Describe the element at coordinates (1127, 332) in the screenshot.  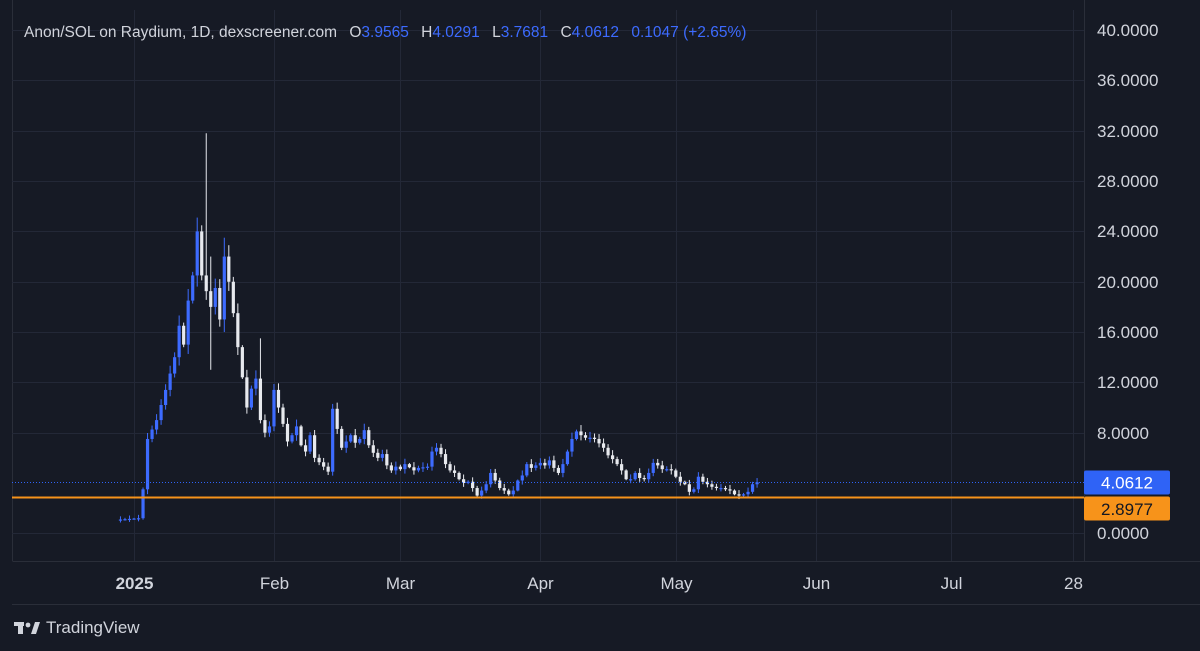
I see `y-tick-label: 16.0000` at that location.